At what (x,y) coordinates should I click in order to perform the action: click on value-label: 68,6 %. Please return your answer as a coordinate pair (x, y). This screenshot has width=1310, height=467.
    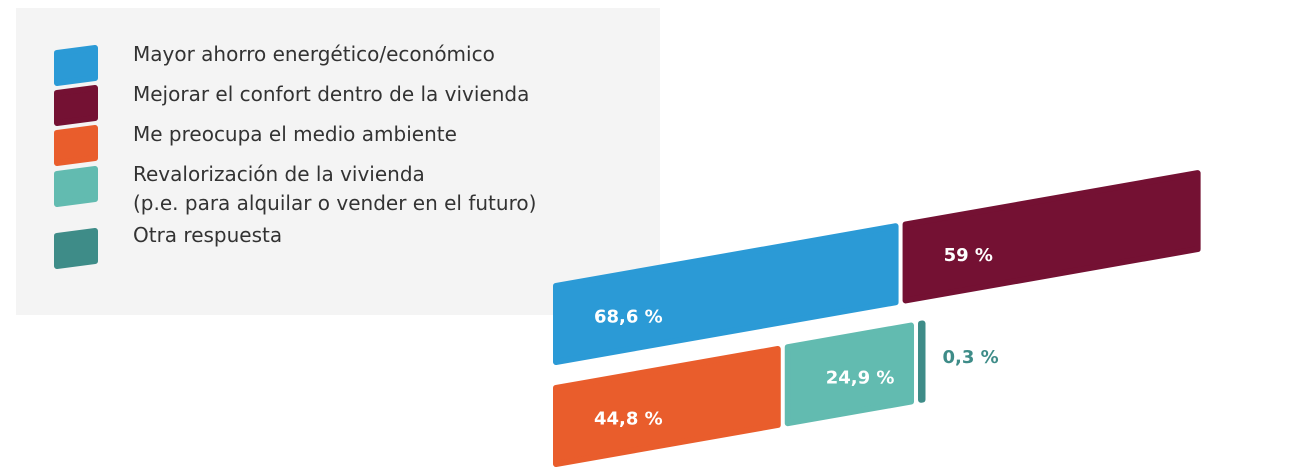
    Looking at the image, I should click on (628, 316).